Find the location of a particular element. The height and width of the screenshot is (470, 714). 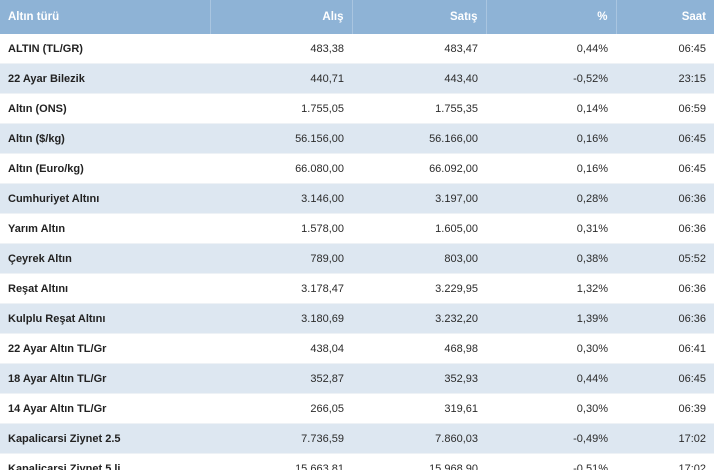

cell-time: 05:52 is located at coordinates (665, 258).